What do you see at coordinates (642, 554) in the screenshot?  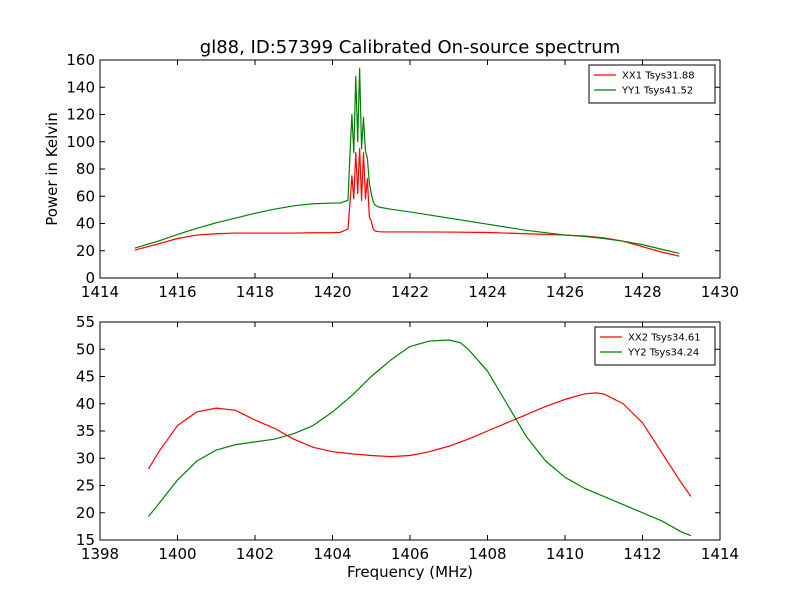 I see `x-tick-label: 1412` at bounding box center [642, 554].